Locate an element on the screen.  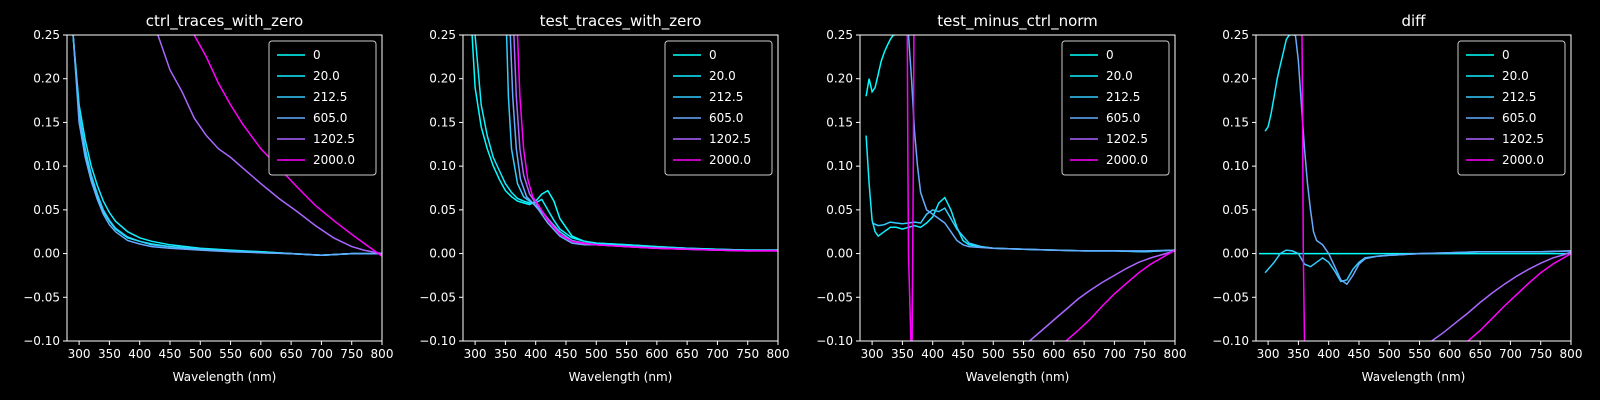
chart-title: ctrl_traces_with_zero is located at coordinates (224, 21).